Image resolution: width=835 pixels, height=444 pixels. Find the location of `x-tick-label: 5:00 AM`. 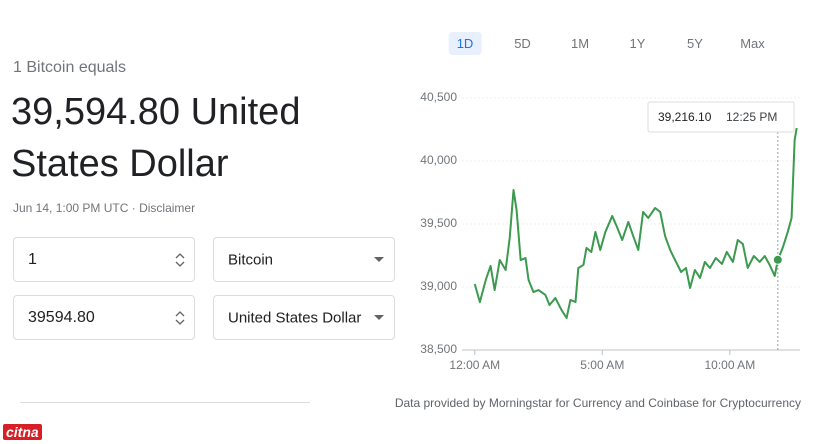

x-tick-label: 5:00 AM is located at coordinates (602, 365).